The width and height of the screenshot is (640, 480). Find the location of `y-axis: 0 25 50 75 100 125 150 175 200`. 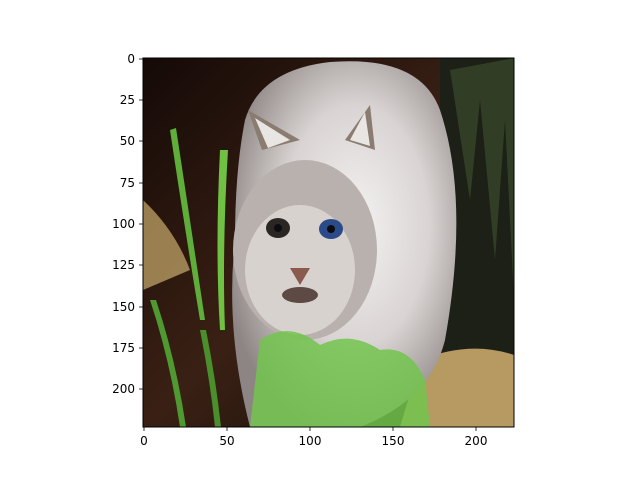

y-axis: 0 25 50 75 100 125 150 175 200 is located at coordinates (127, 224).